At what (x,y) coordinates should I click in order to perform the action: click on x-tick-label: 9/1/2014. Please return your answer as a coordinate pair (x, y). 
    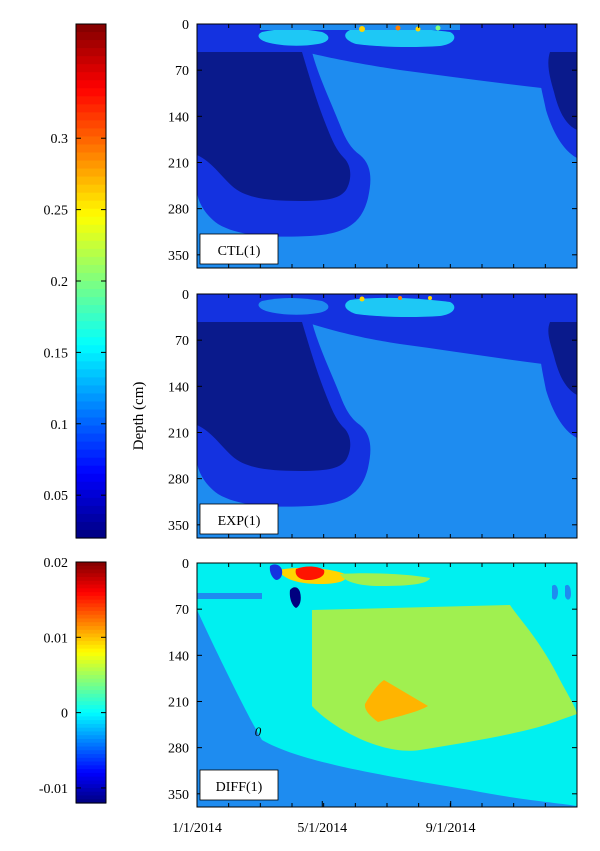
    Looking at the image, I should click on (451, 828).